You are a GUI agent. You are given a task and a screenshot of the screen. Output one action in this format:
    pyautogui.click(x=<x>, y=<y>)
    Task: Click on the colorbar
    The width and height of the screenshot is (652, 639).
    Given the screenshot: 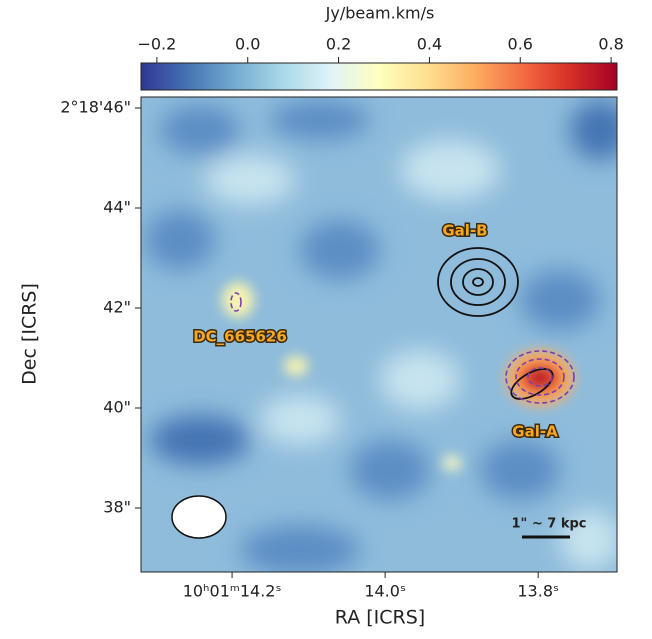 What is the action you would take?
    pyautogui.click(x=379, y=76)
    